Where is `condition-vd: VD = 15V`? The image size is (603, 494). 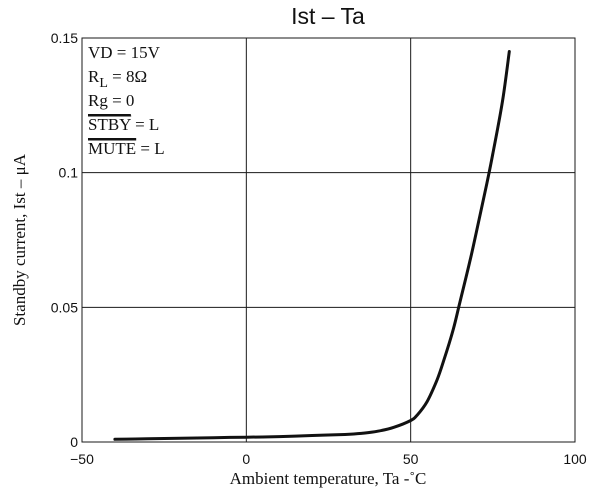 condition-vd: VD = 15V is located at coordinates (124, 52).